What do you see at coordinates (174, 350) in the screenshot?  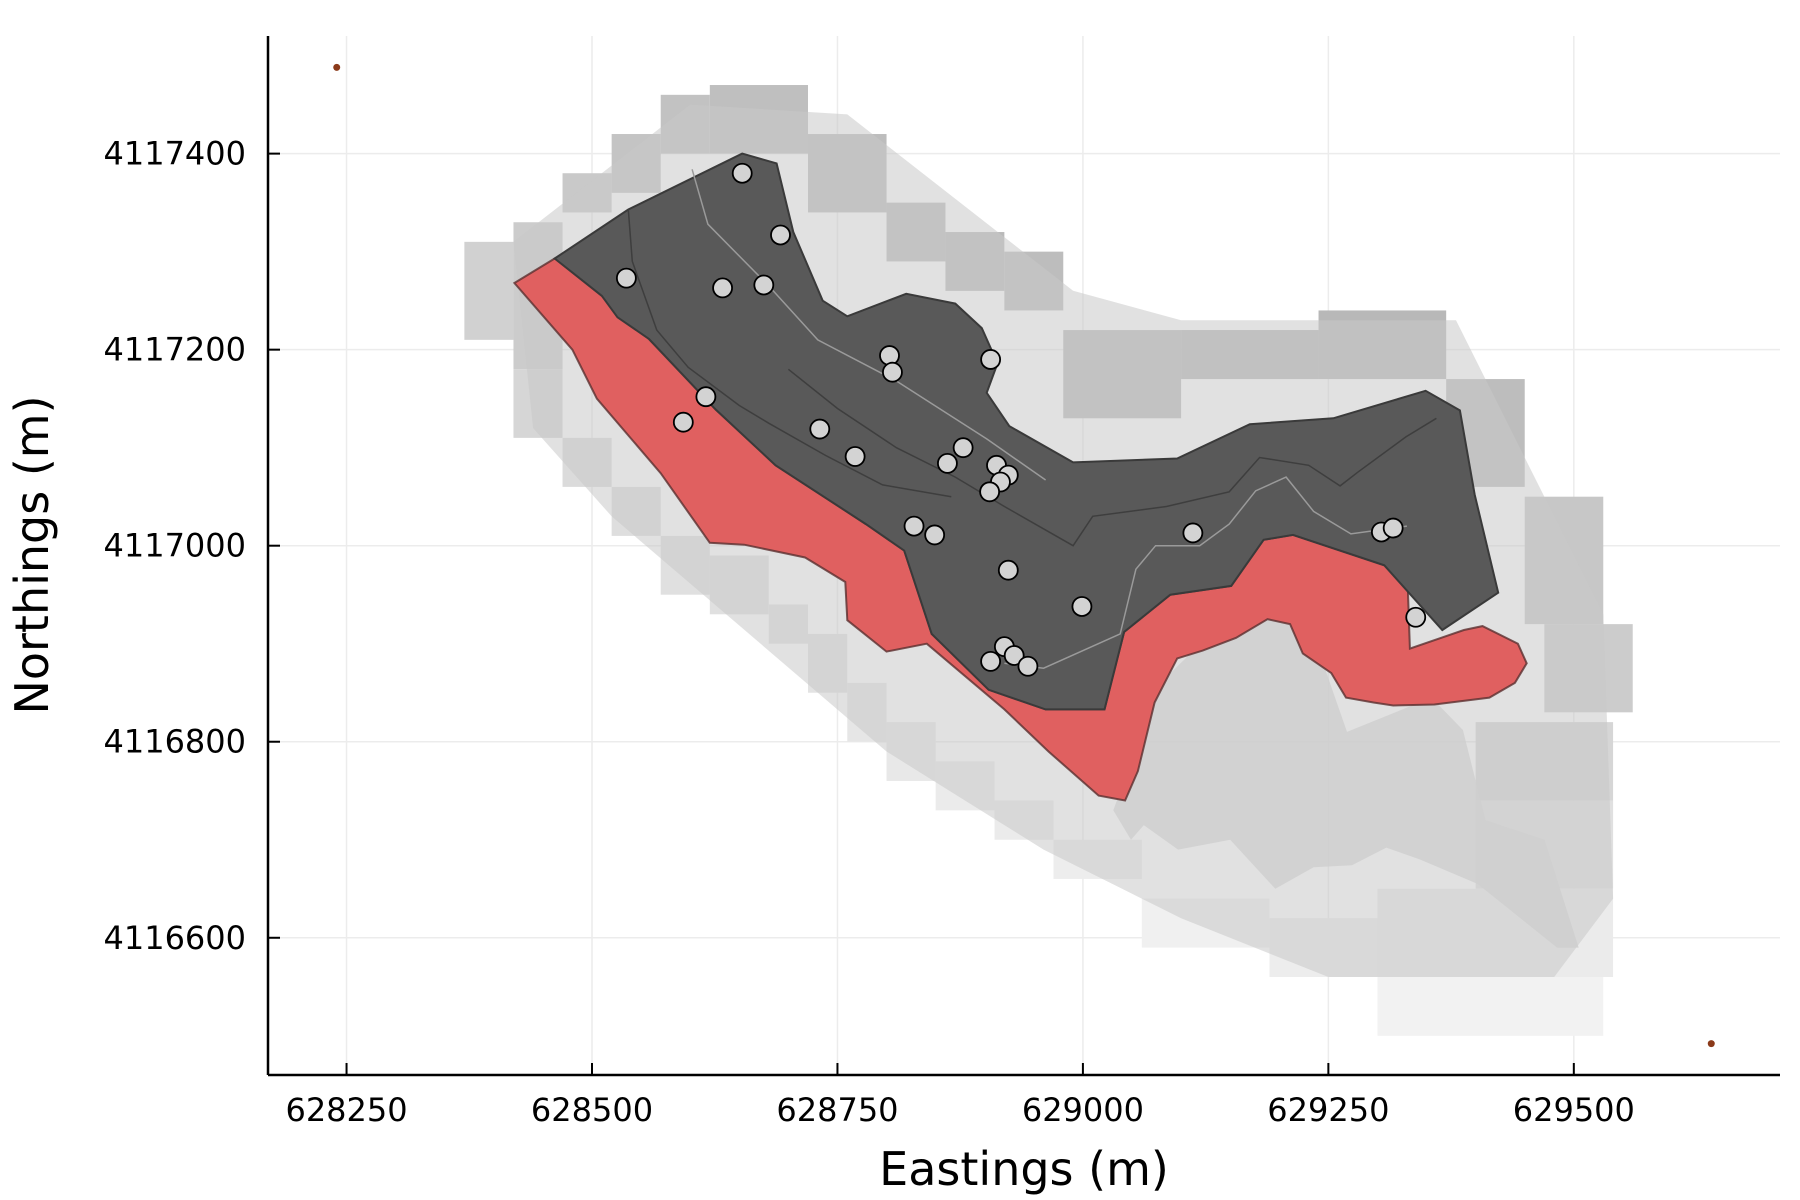 I see `y-tick-label: 4117200` at bounding box center [174, 350].